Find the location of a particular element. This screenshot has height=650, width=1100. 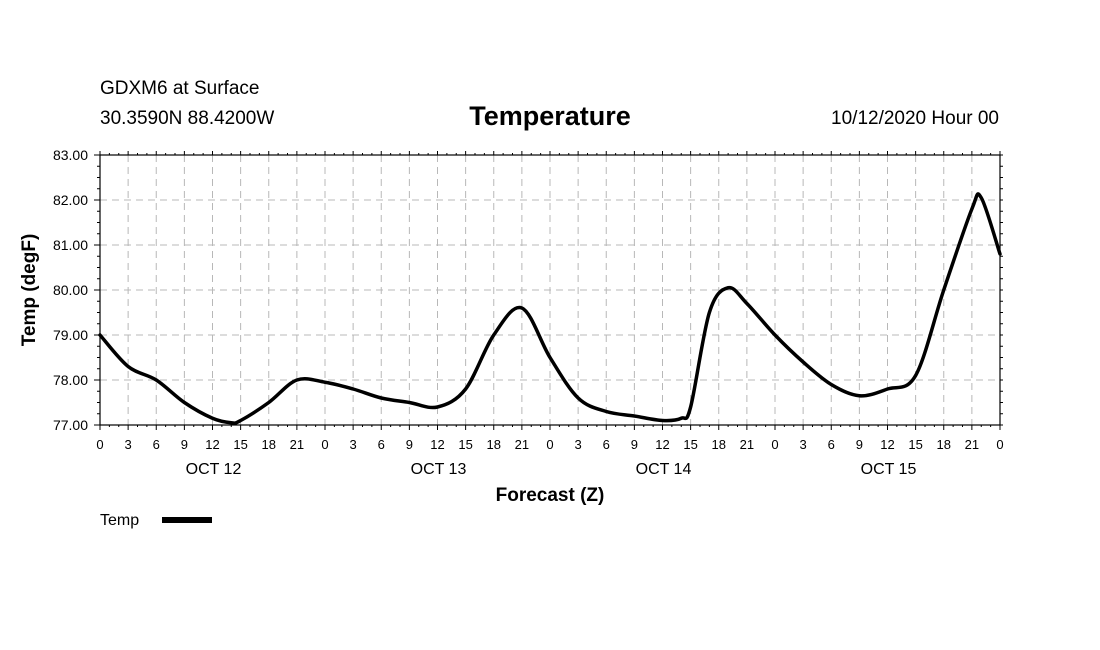

x-axis-label: Forecast (Z) is located at coordinates (550, 495).